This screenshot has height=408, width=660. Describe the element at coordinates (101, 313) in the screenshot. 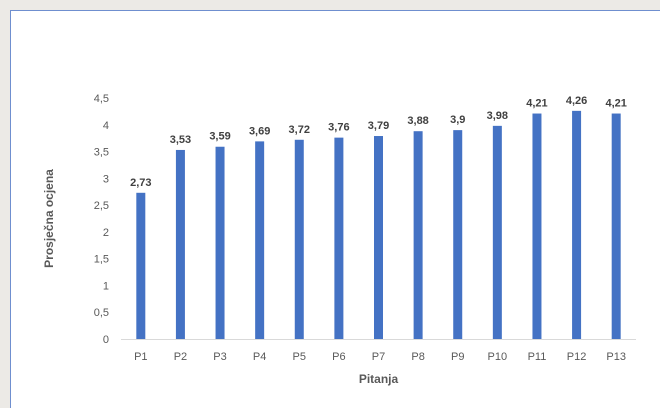

I see `y-tick-label: 0,5` at that location.